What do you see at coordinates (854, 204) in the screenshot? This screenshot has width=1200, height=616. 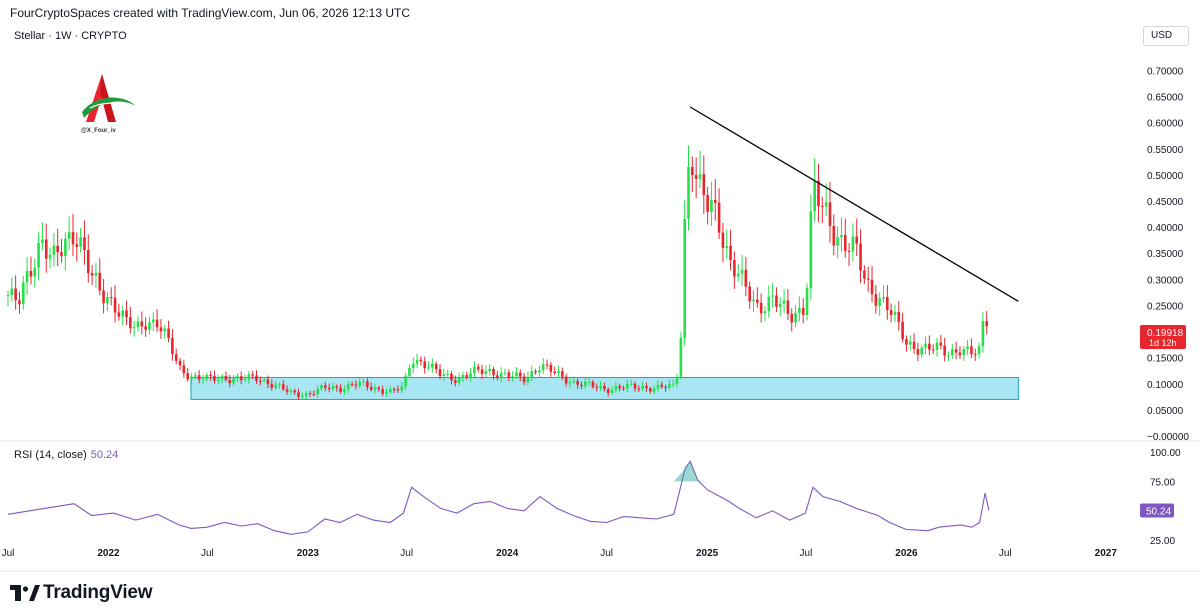 I see `descending-trendline` at bounding box center [854, 204].